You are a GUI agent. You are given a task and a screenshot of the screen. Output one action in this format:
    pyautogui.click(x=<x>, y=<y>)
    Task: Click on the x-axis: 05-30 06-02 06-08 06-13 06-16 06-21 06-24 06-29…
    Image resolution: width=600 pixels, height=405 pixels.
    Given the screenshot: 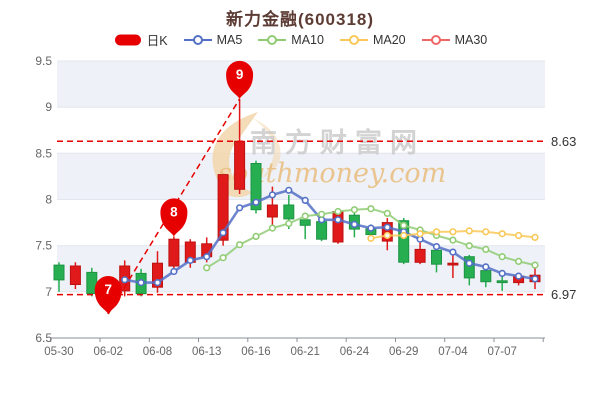 What is the action you would take?
    pyautogui.click(x=294, y=347)
    